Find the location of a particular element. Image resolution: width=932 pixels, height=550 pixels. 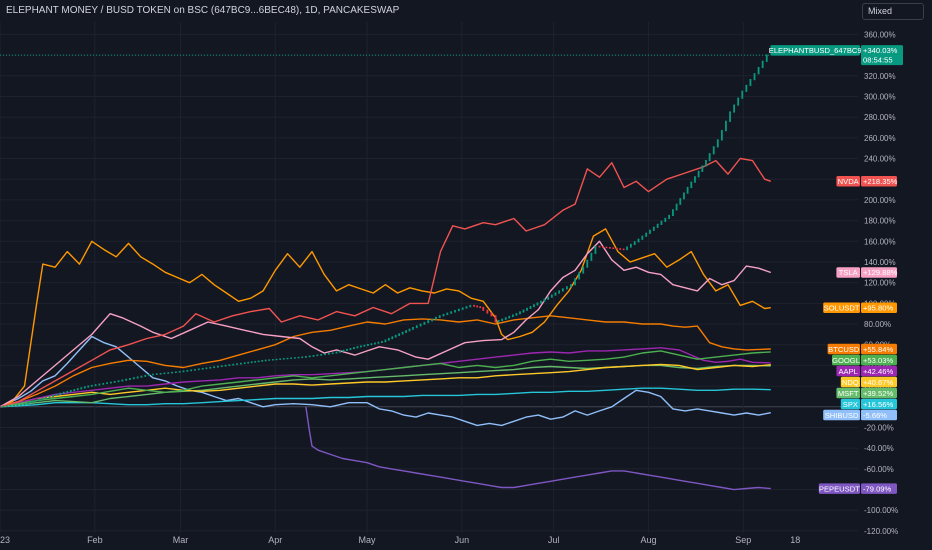

scale-mode-select: Mixed is located at coordinates (893, 11).